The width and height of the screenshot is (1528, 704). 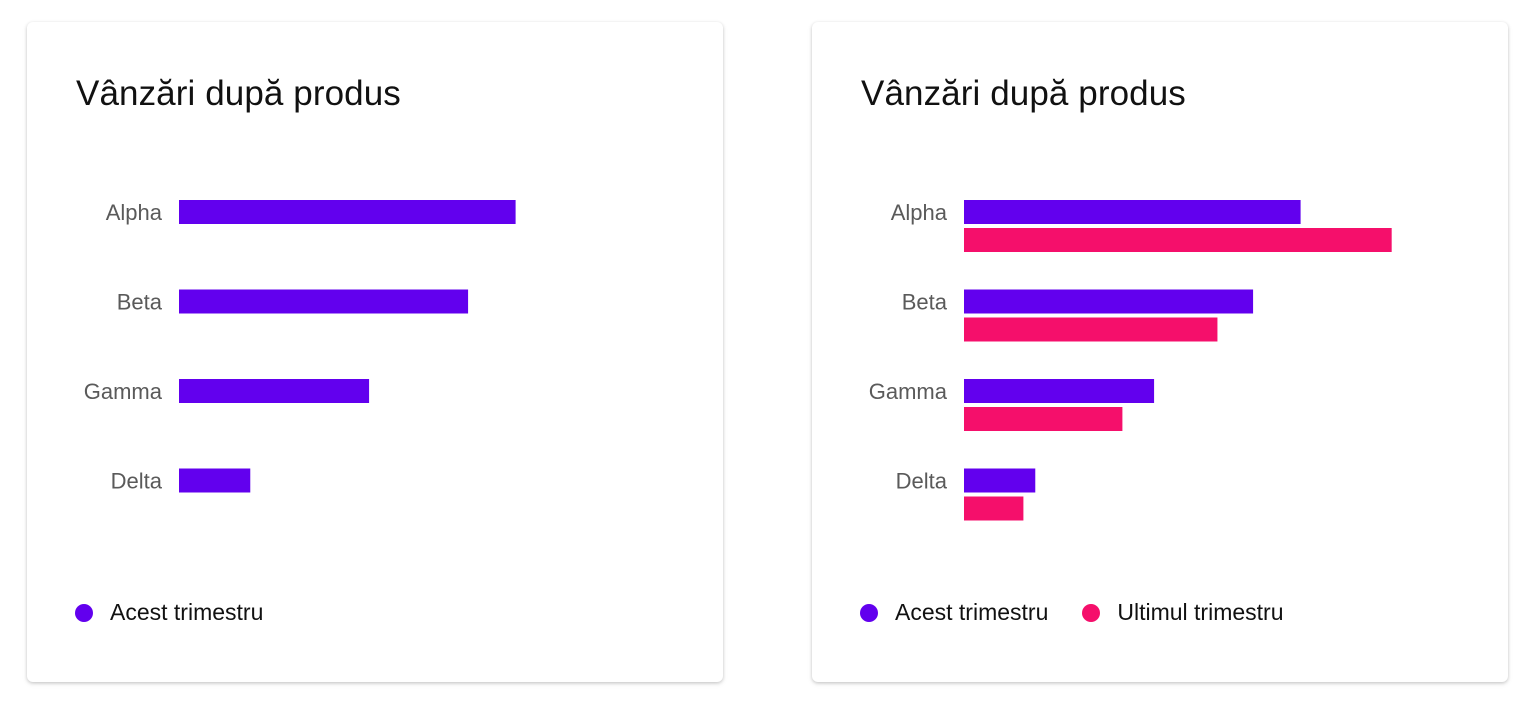 I want to click on chart-legend: Acest trimestru, so click(x=169, y=612).